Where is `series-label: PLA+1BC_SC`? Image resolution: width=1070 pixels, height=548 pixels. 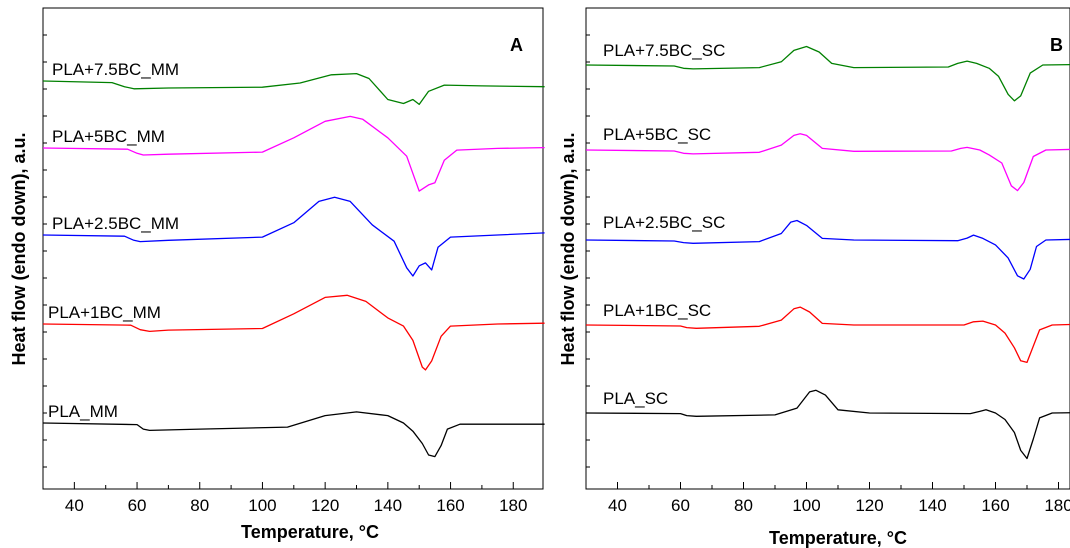 series-label: PLA+1BC_SC is located at coordinates (657, 310).